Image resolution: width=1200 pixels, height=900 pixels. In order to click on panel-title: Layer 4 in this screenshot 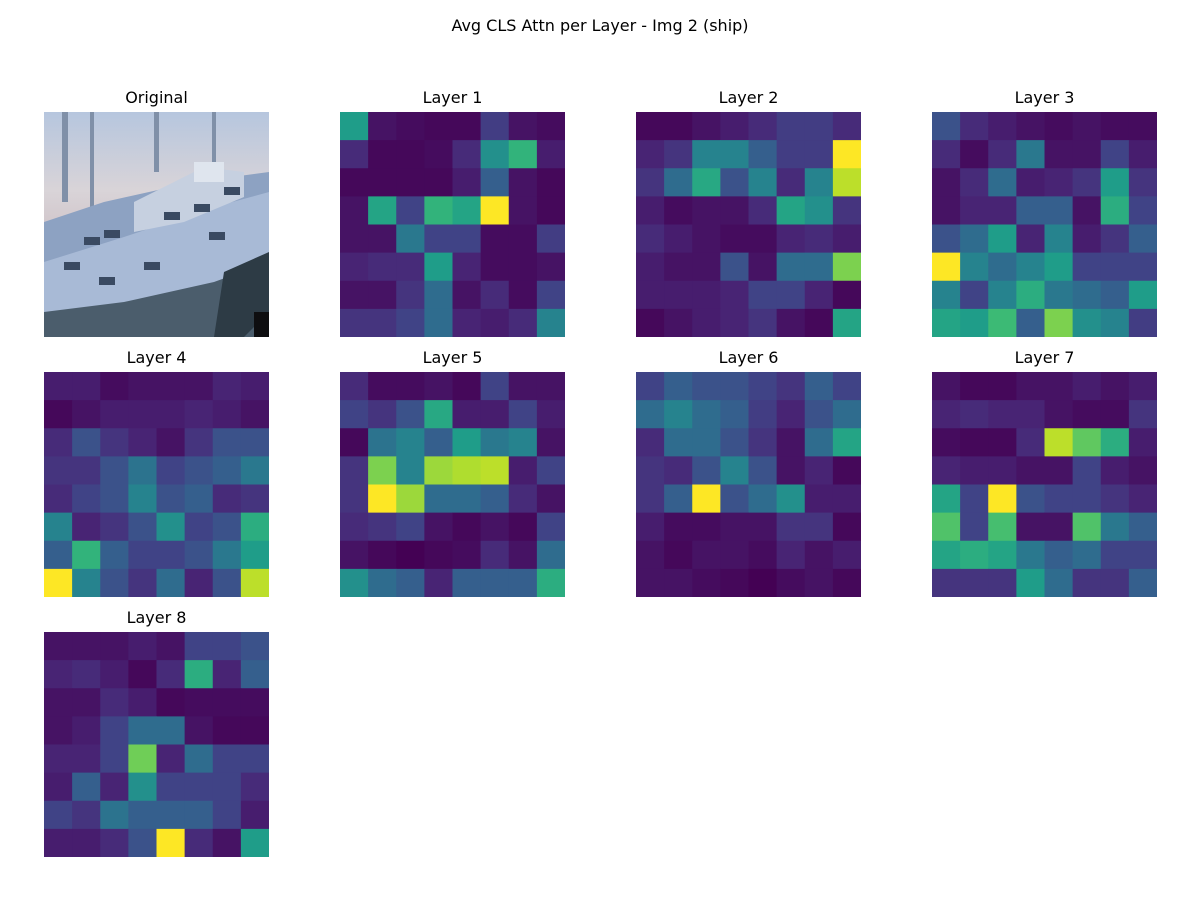, I will do `click(156, 357)`.